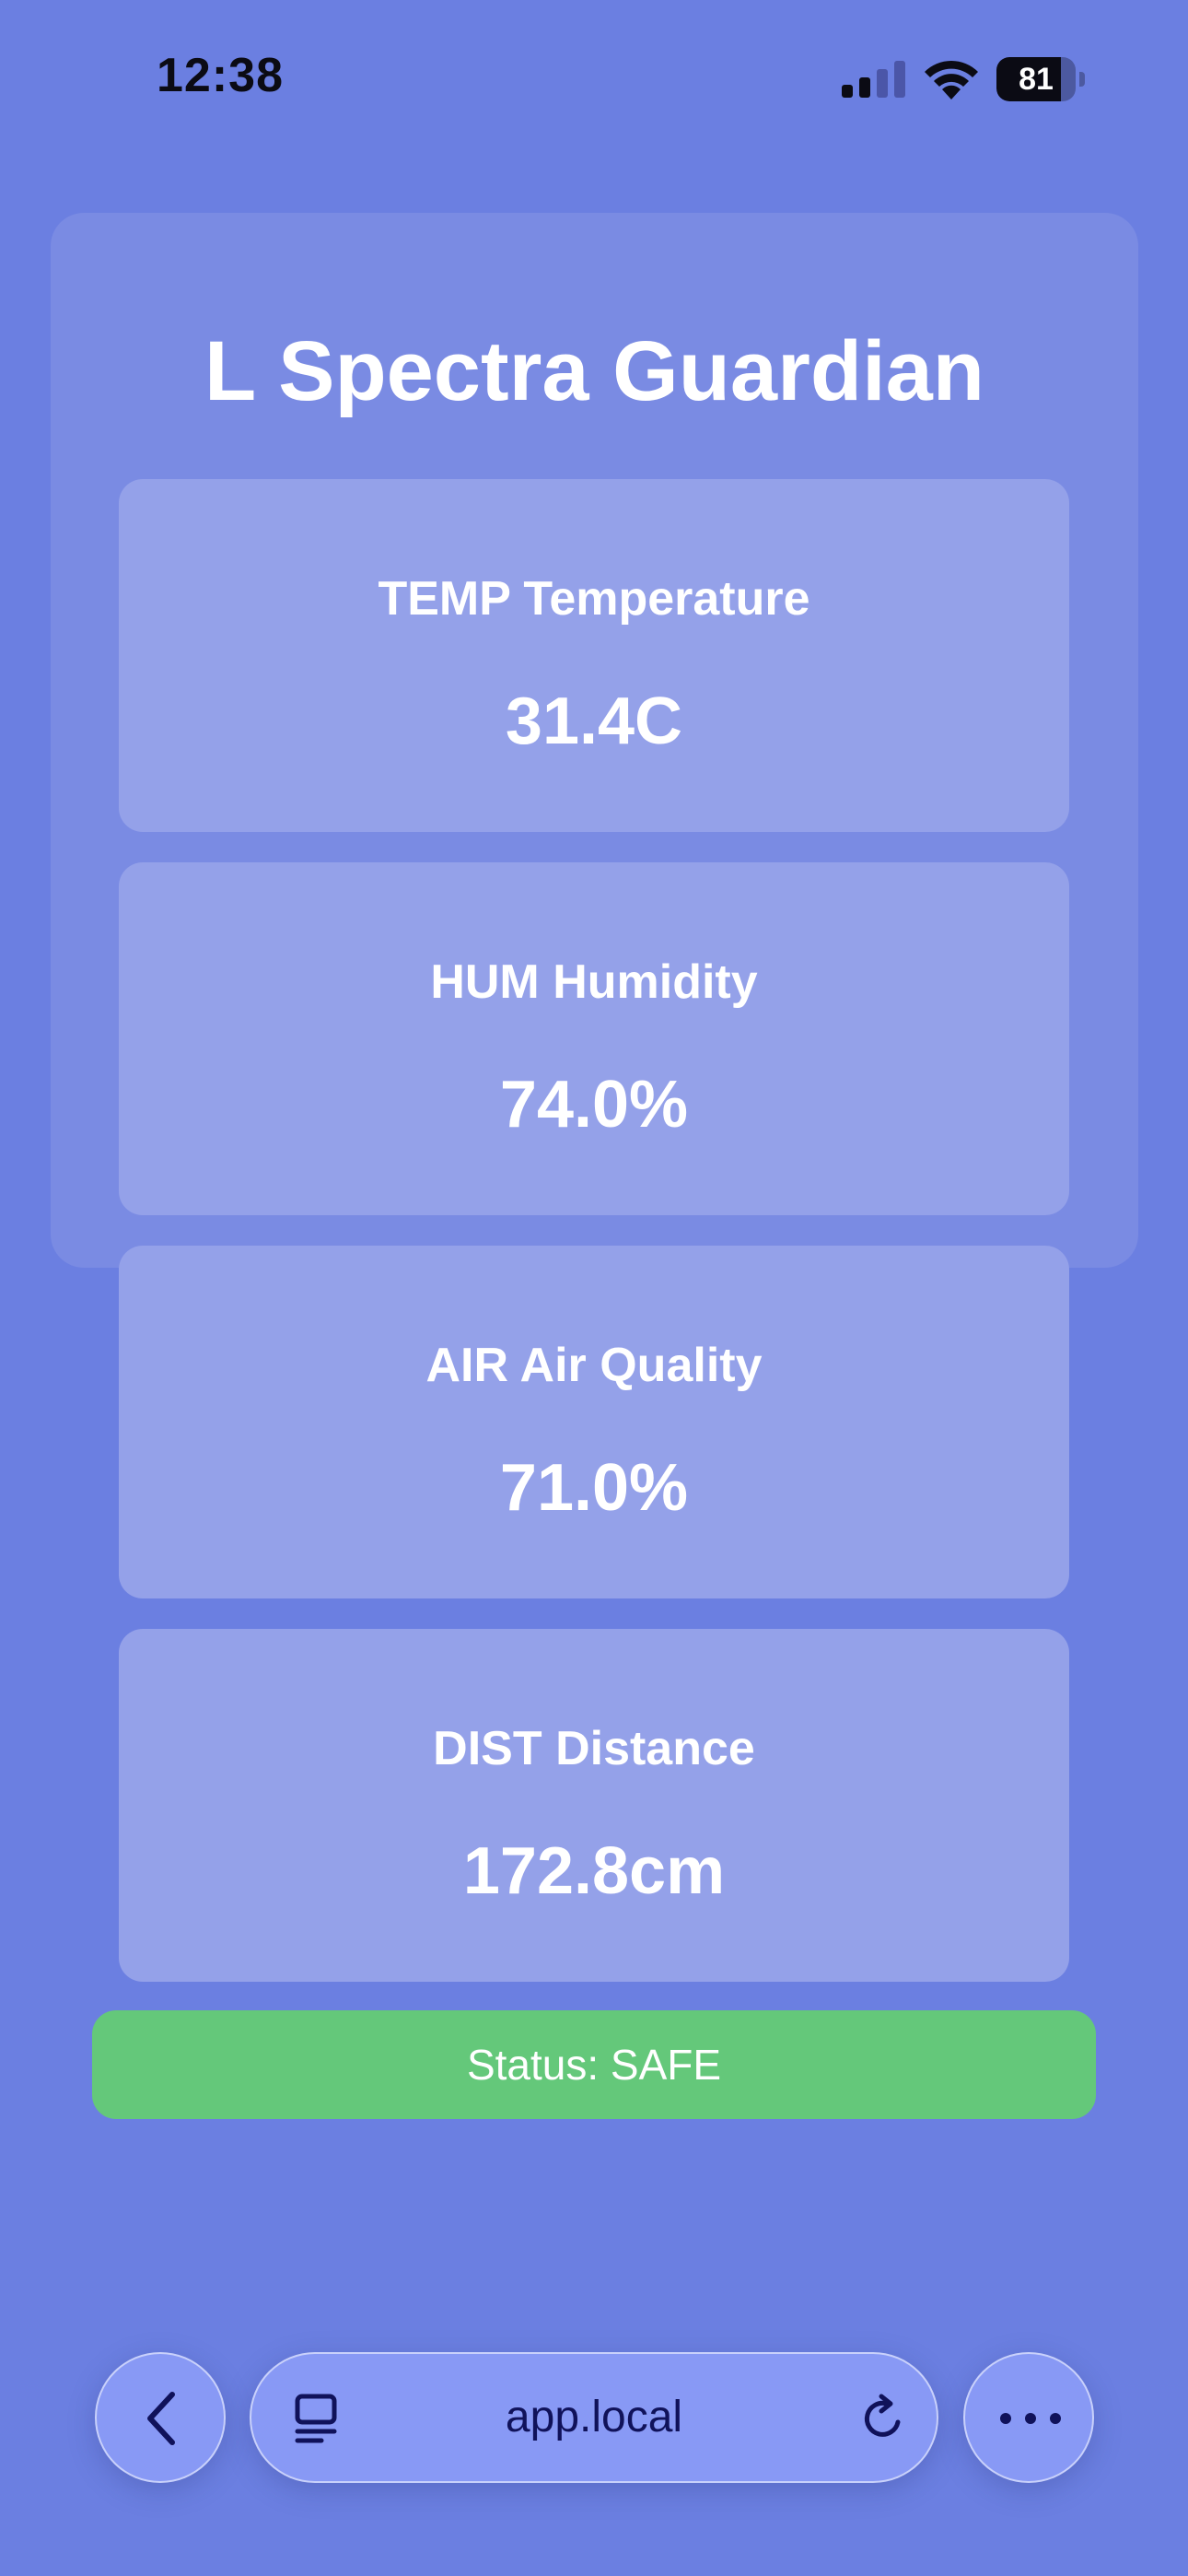  Describe the element at coordinates (873, 79) in the screenshot. I see `cellular-signal-icon` at that location.